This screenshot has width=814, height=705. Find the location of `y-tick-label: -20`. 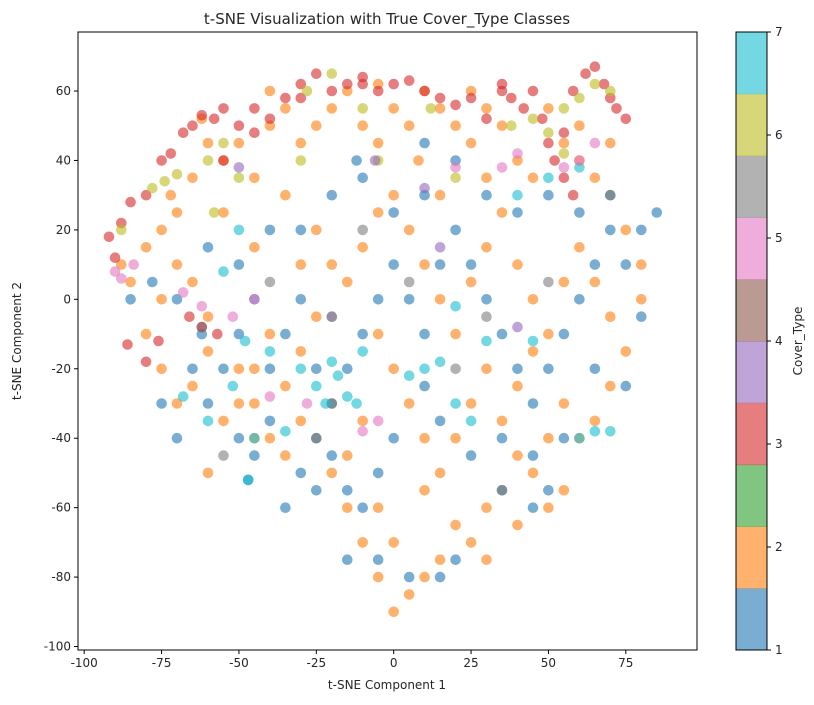

y-tick-label: -20 is located at coordinates (61, 369).